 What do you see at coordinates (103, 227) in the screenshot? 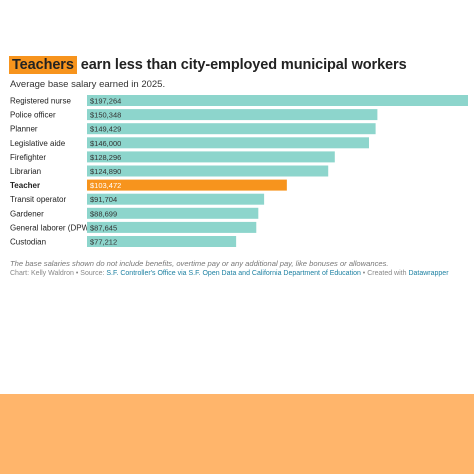
I see `value-label-general-laborer-dpw: $87,645` at bounding box center [103, 227].